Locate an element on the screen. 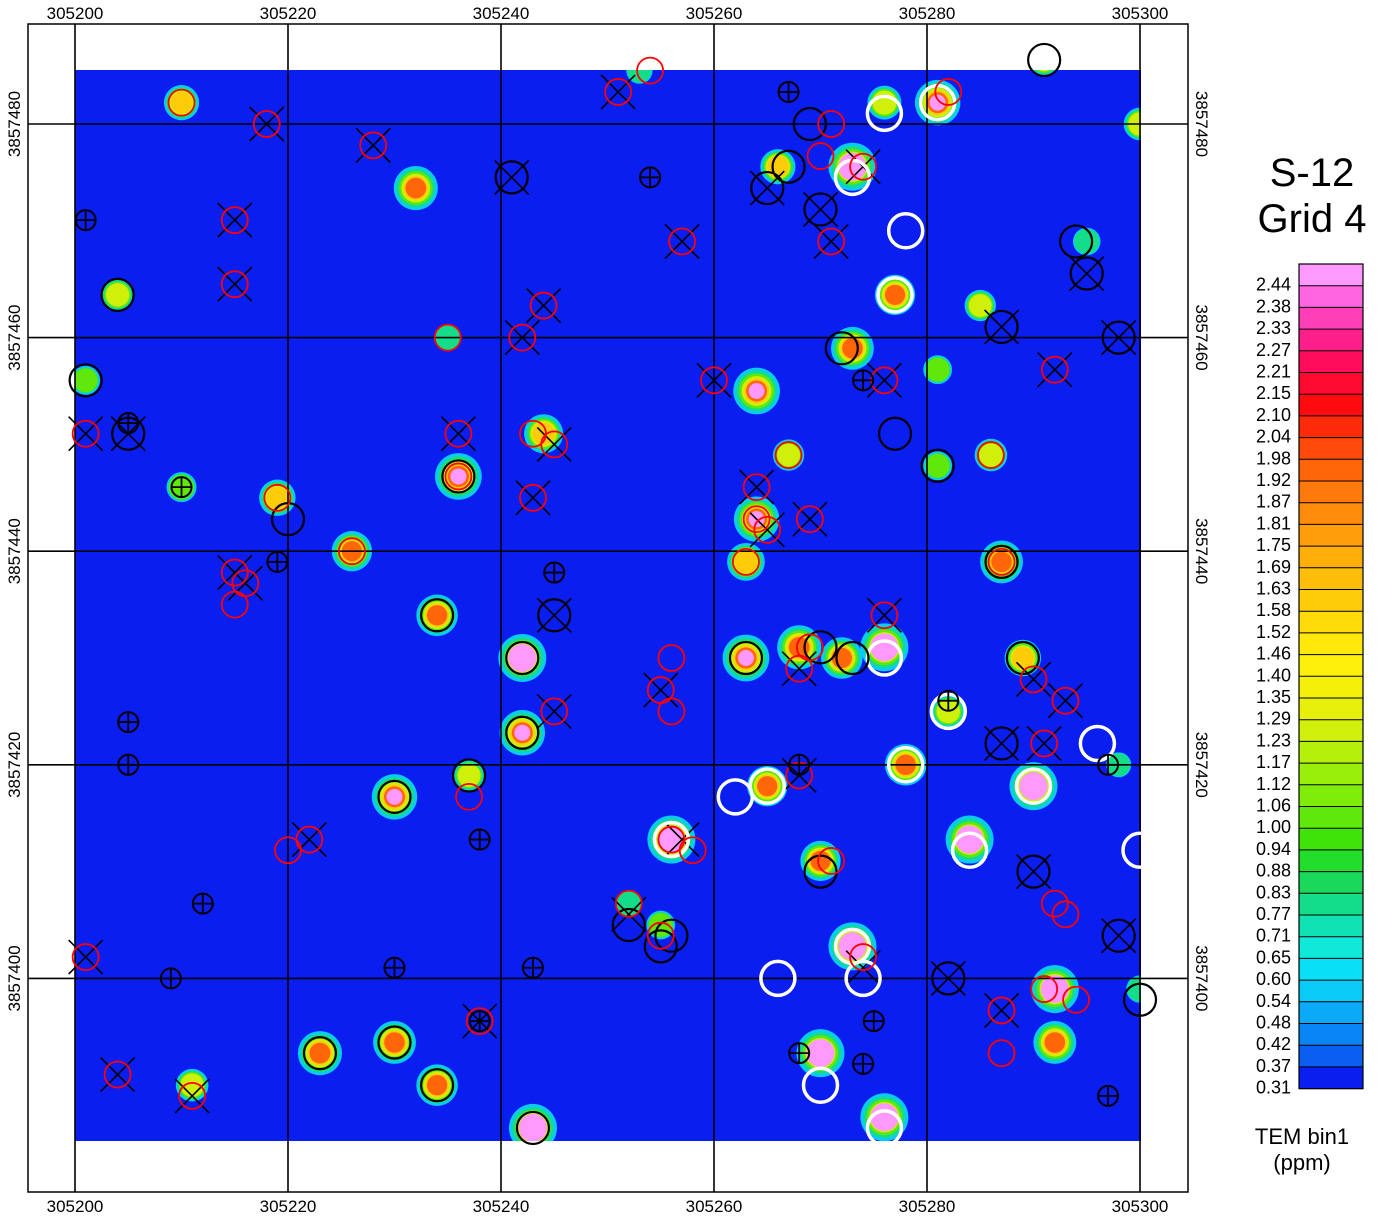 The image size is (1392, 1218). legend-label: 1.12 is located at coordinates (1273, 784).